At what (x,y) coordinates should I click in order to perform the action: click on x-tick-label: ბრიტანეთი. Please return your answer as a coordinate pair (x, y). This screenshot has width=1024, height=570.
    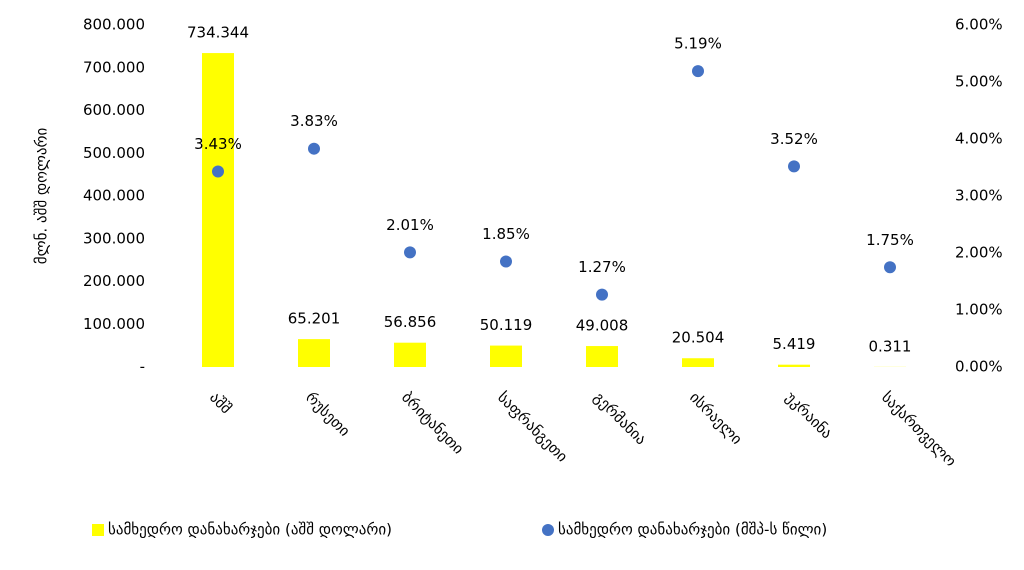
    Looking at the image, I should click on (433, 423).